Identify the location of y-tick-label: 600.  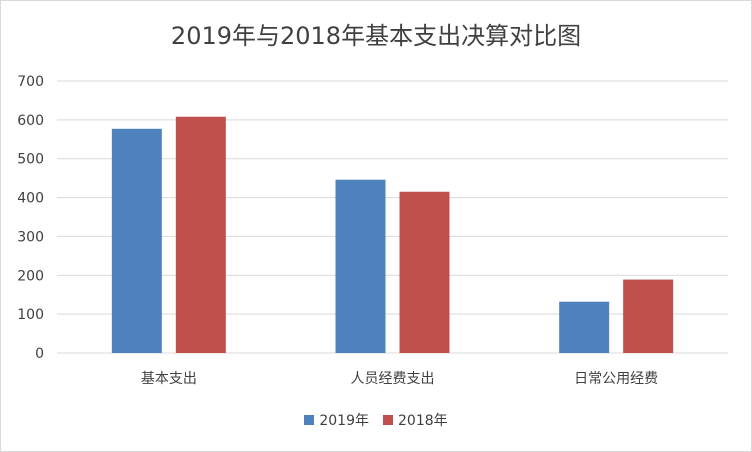
(30, 121).